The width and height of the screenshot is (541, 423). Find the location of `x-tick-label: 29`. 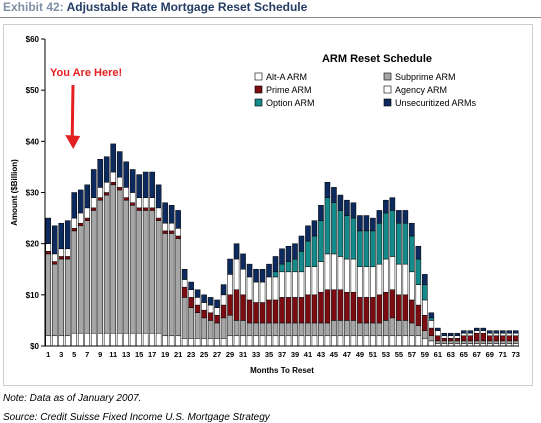

x-tick-label: 29 is located at coordinates (230, 354).